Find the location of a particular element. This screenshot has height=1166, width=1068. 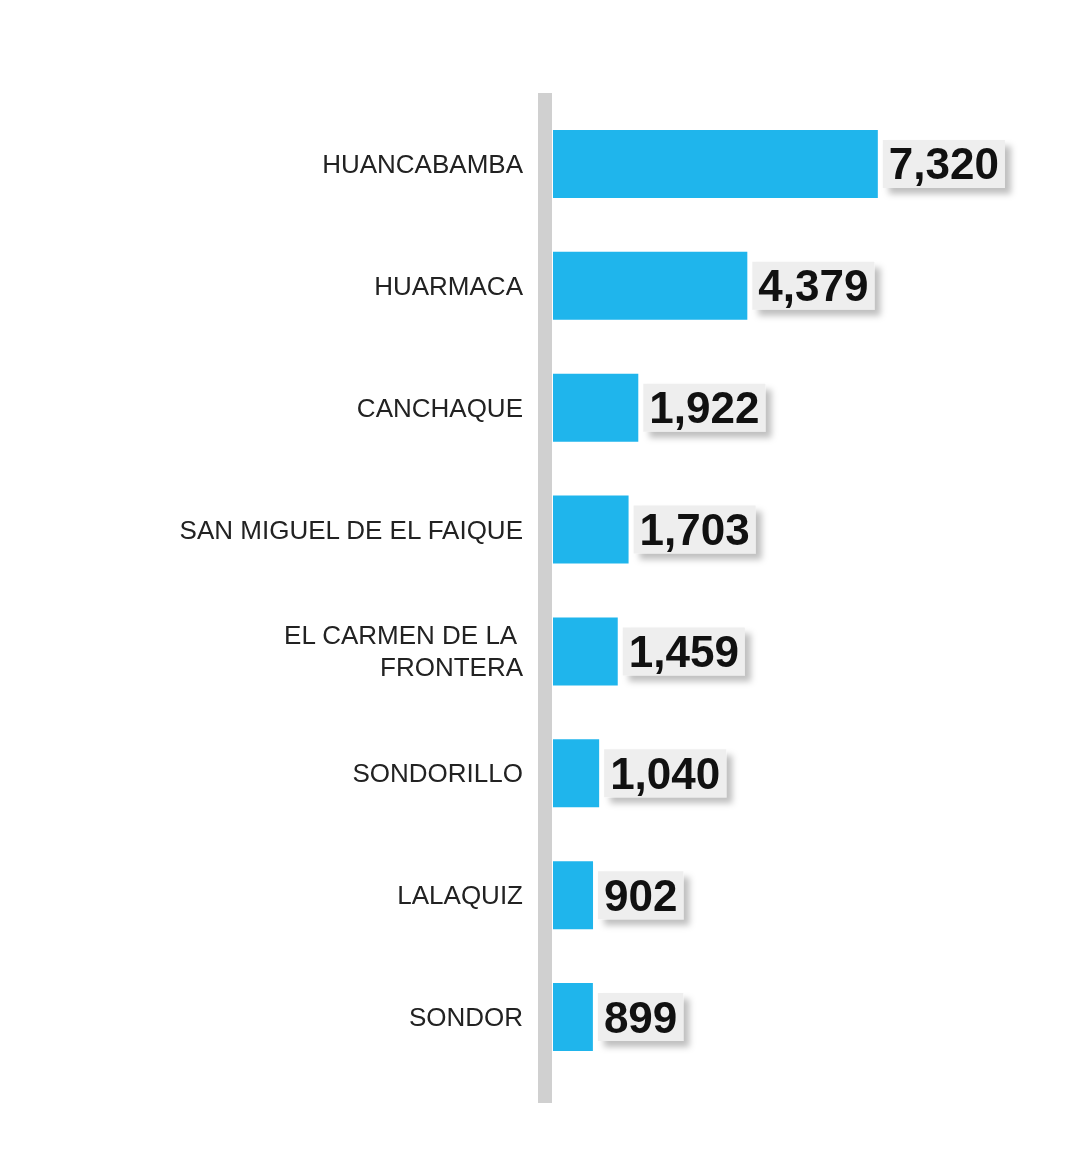

data-label: 899 is located at coordinates (640, 1017).